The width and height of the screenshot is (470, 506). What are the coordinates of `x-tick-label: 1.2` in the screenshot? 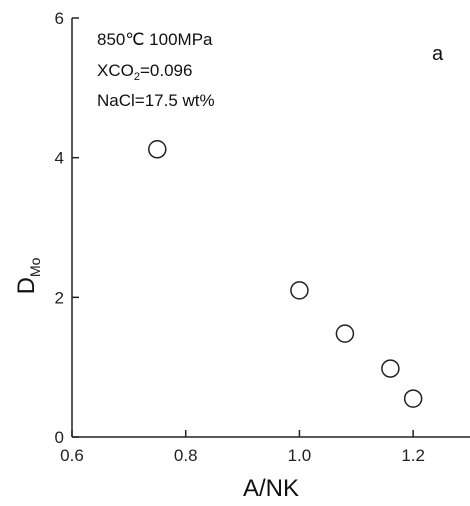 It's located at (413, 455).